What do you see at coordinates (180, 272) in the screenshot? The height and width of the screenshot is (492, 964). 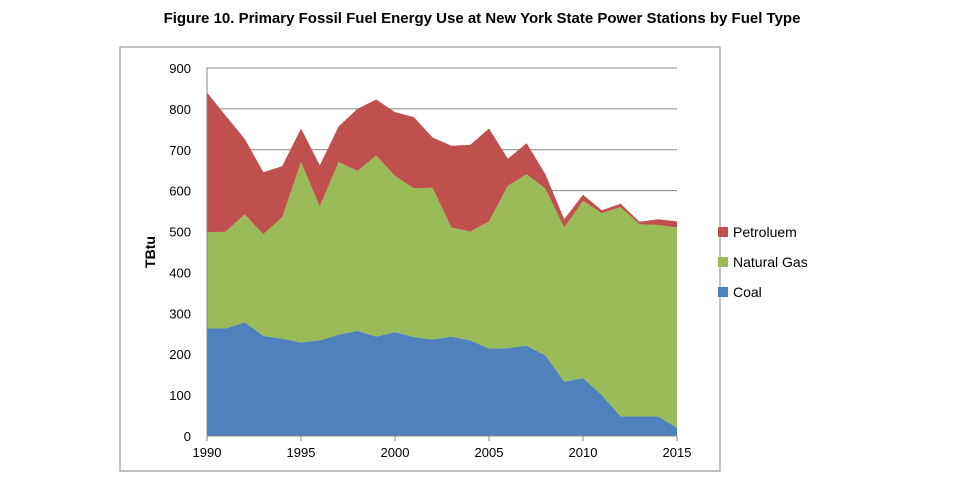 I see `y-tick-label: 400` at bounding box center [180, 272].